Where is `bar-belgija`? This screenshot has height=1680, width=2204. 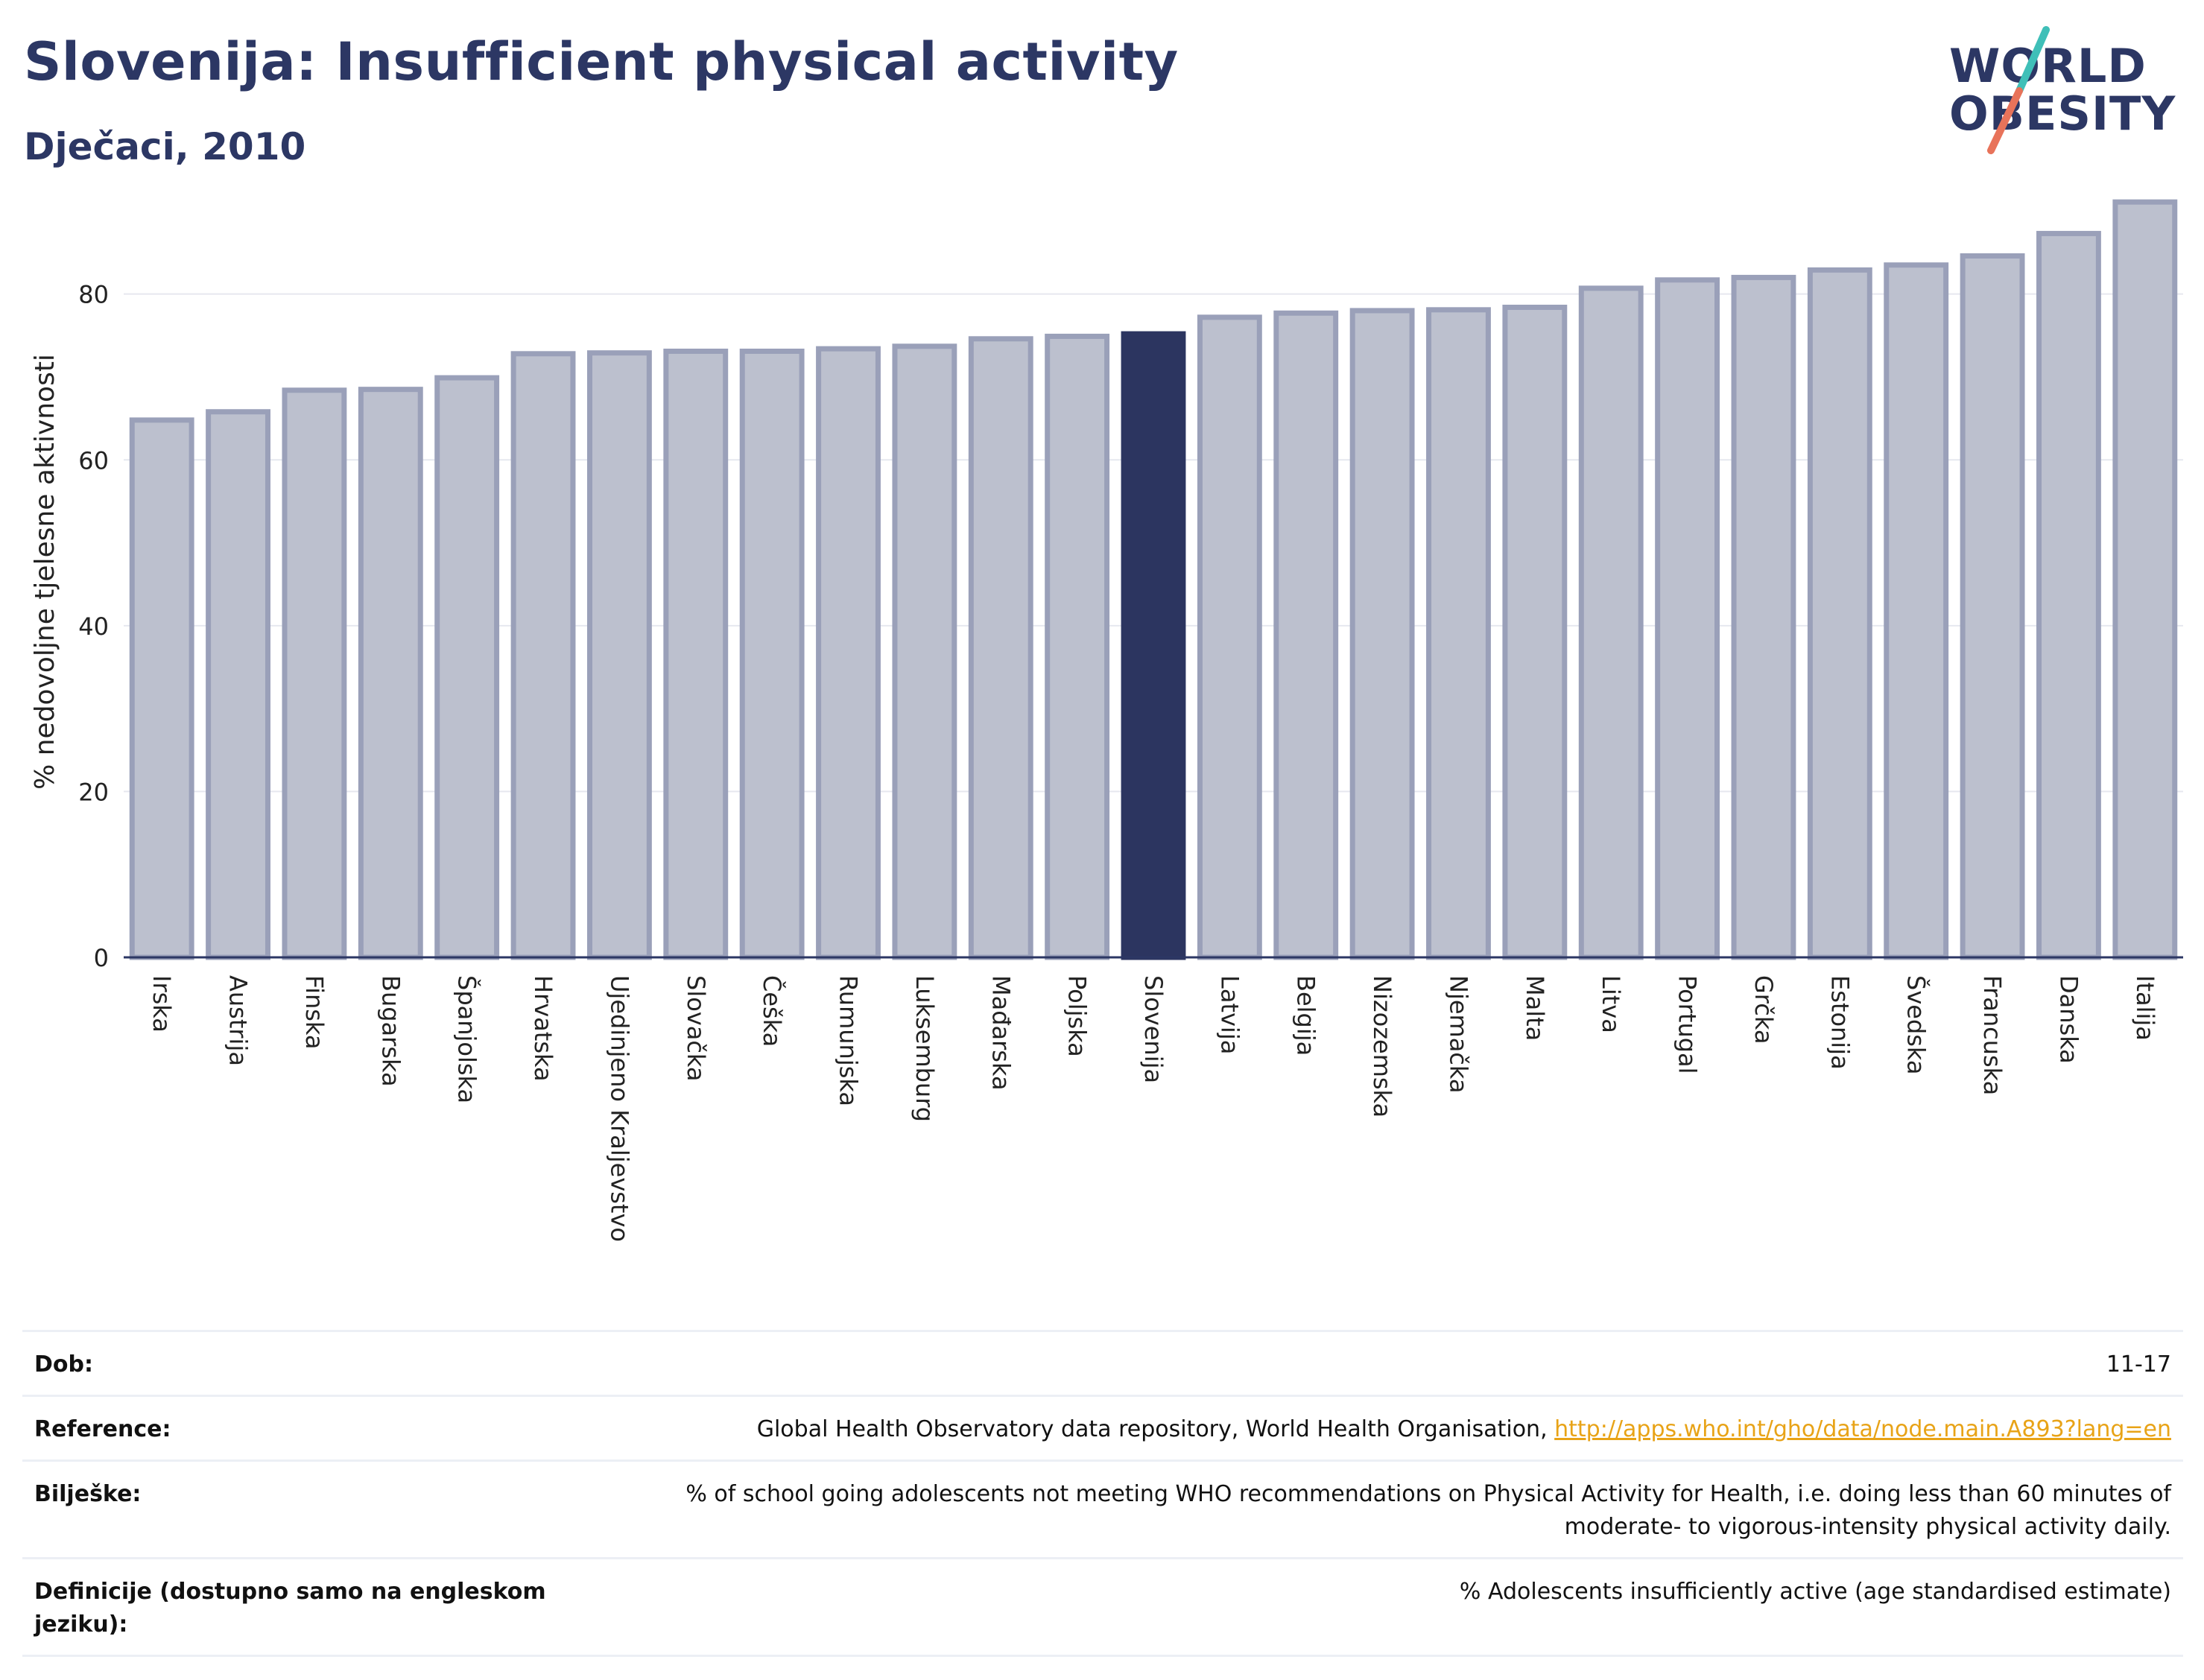
bar-belgija is located at coordinates (1306, 635).